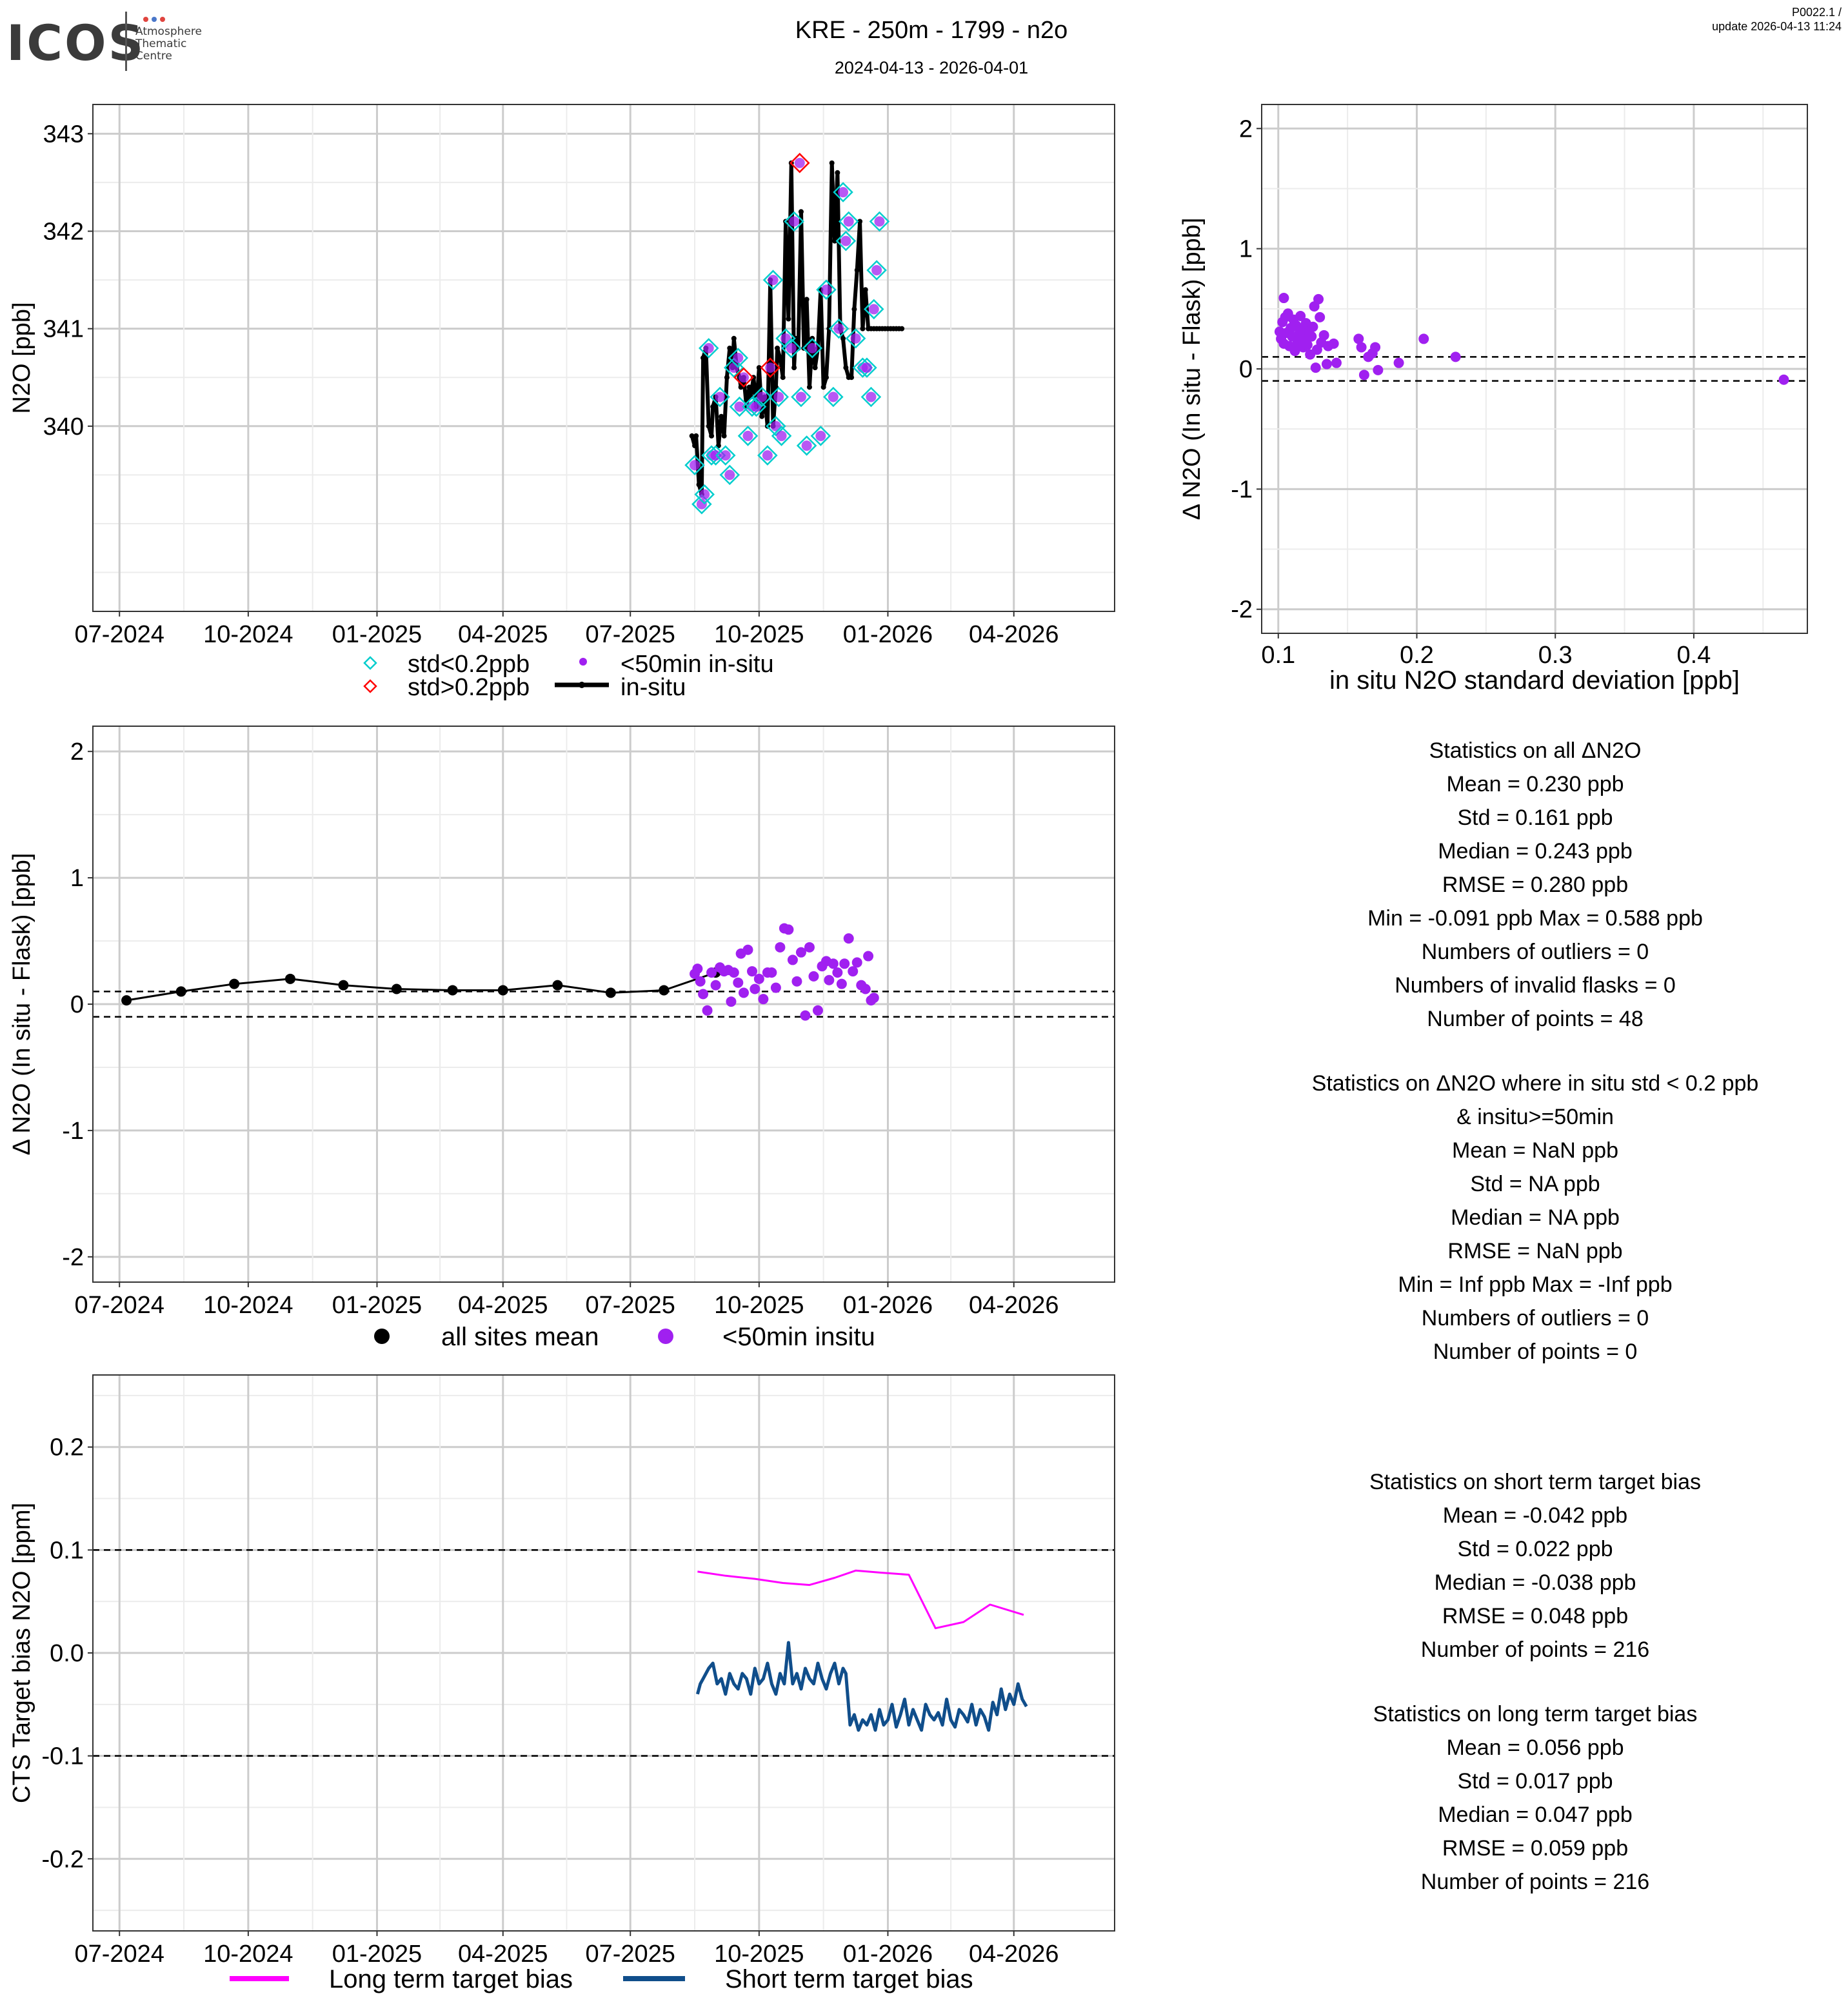  Describe the element at coordinates (888, 1305) in the screenshot. I see `x-tick-label: 01-2026` at that location.